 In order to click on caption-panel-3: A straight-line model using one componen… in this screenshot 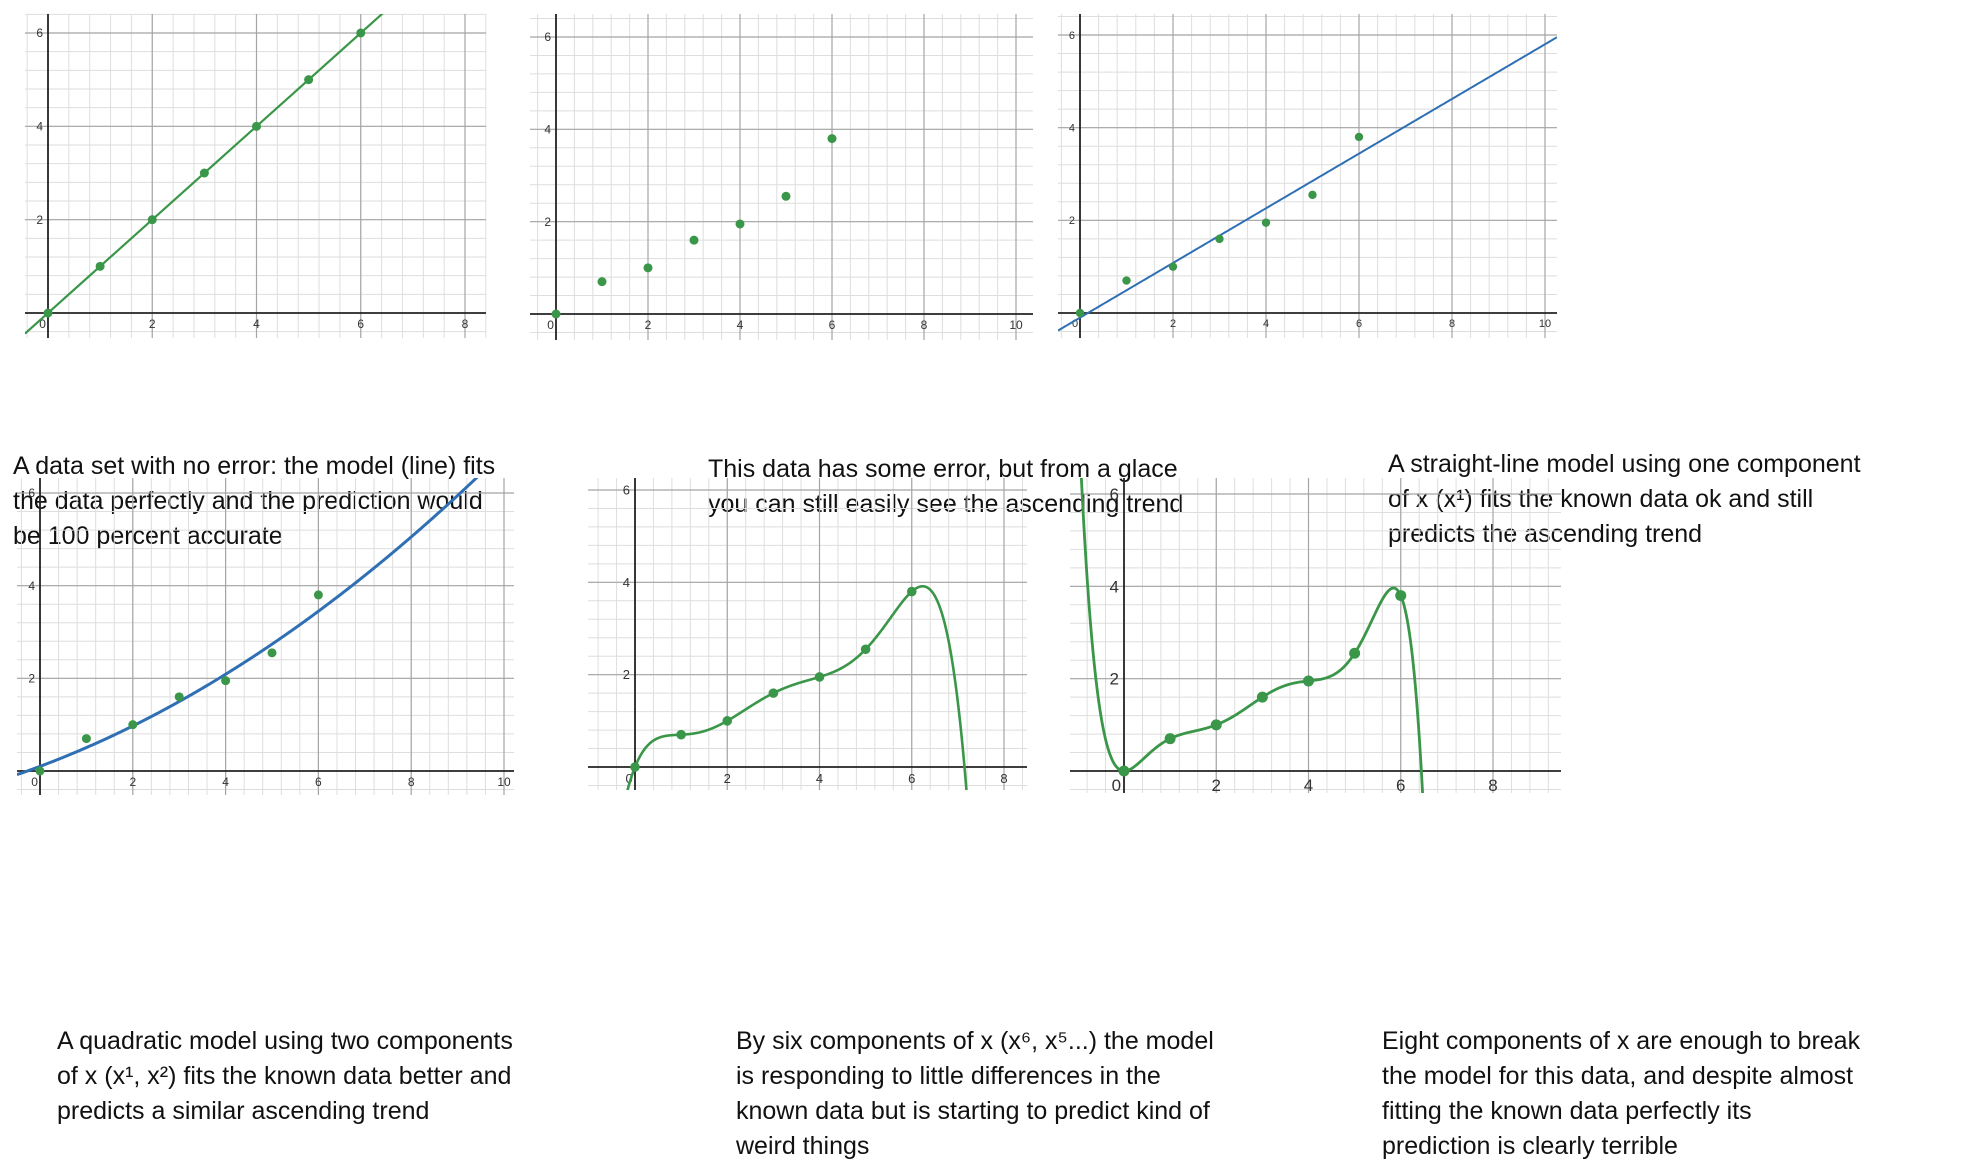, I will do `click(1624, 499)`.